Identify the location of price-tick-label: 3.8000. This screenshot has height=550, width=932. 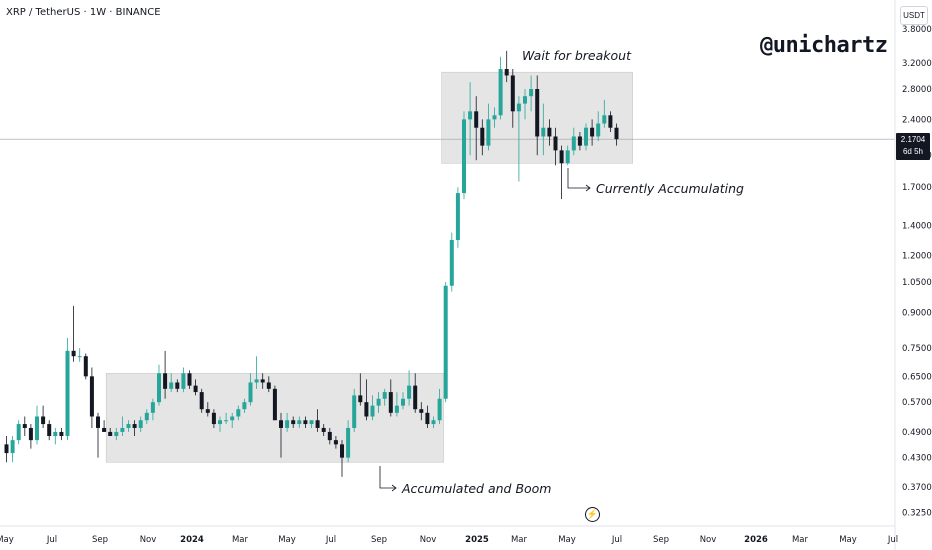
(917, 30).